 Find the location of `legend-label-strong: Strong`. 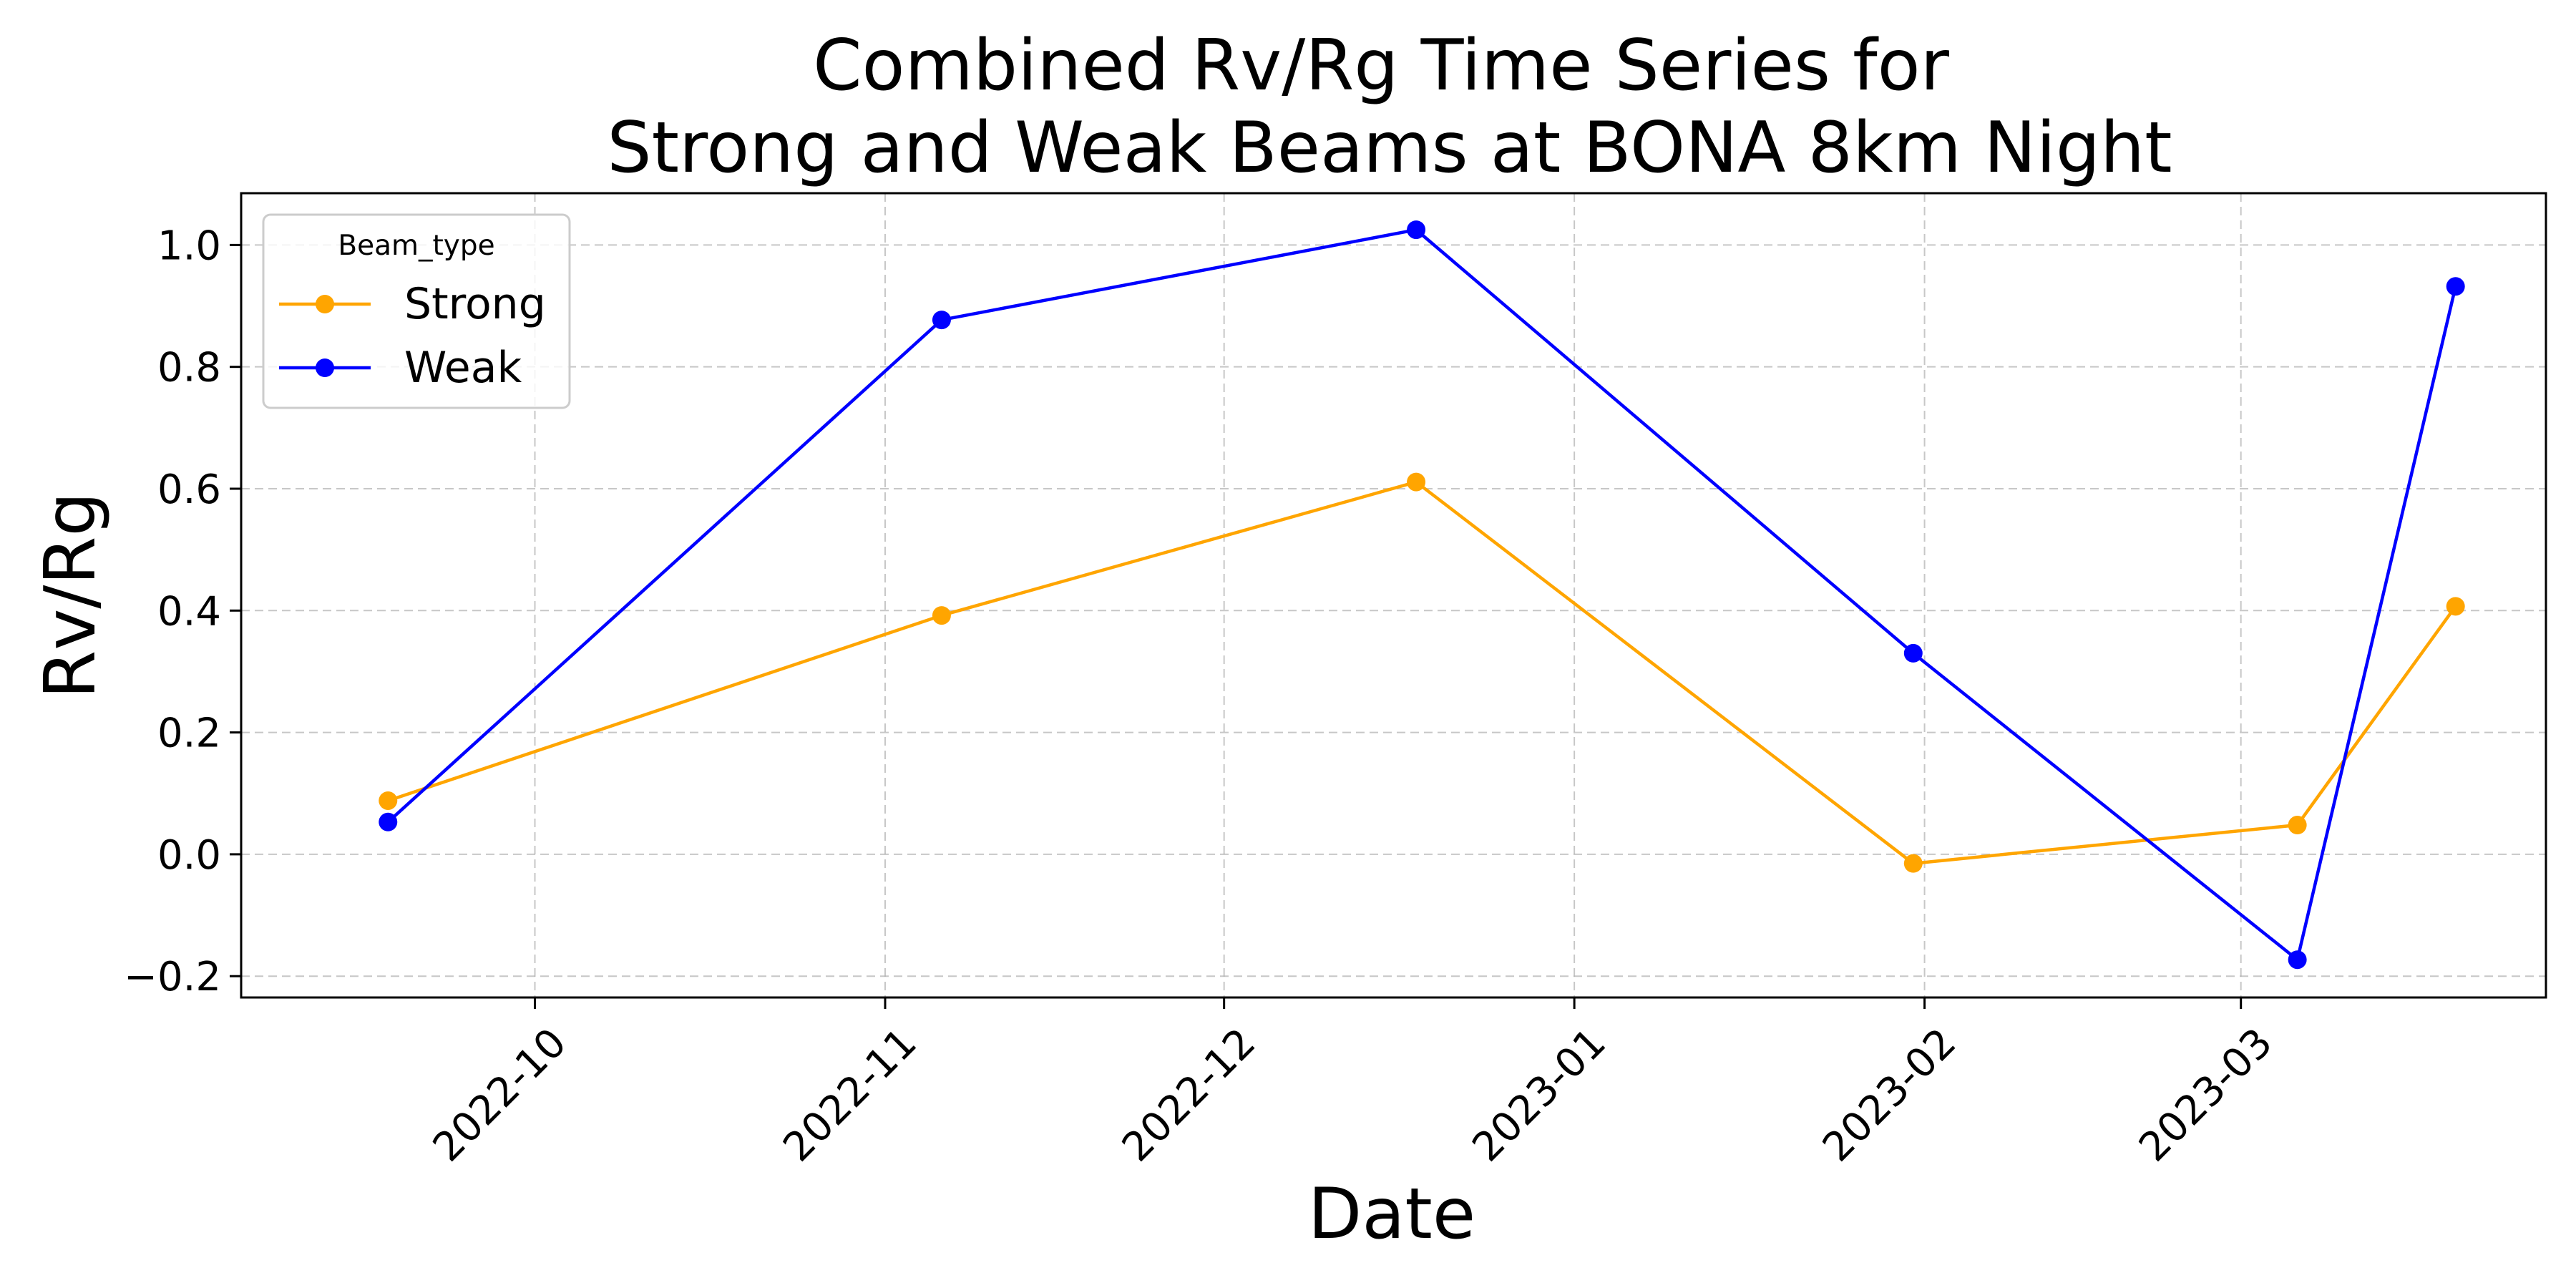

legend-label-strong: Strong is located at coordinates (475, 304).